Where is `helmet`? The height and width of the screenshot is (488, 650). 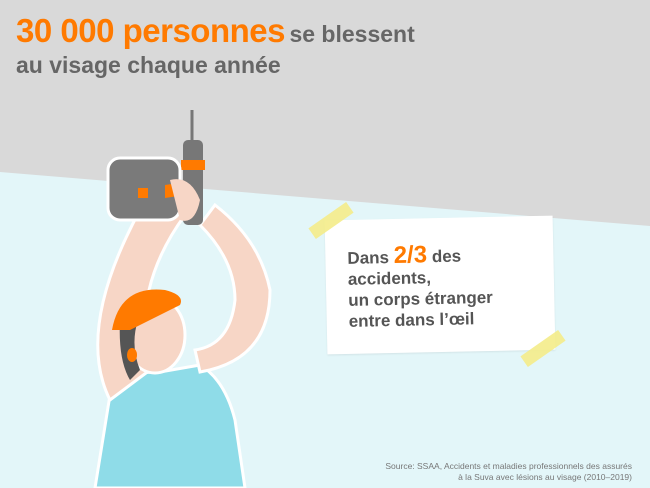 helmet is located at coordinates (146, 309).